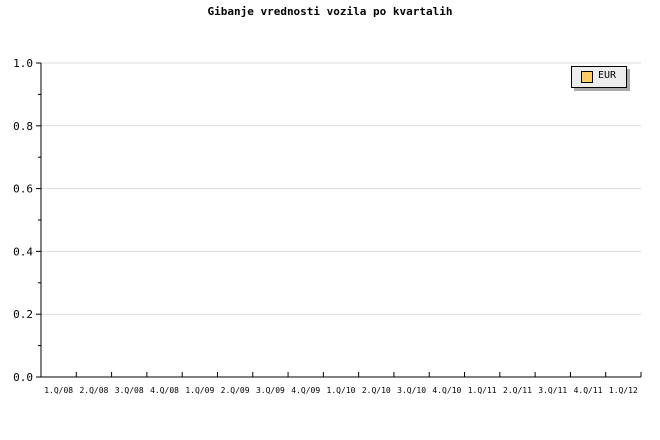 Image resolution: width=660 pixels, height=440 pixels. What do you see at coordinates (23, 377) in the screenshot?
I see `y-tick-label: 0.0` at bounding box center [23, 377].